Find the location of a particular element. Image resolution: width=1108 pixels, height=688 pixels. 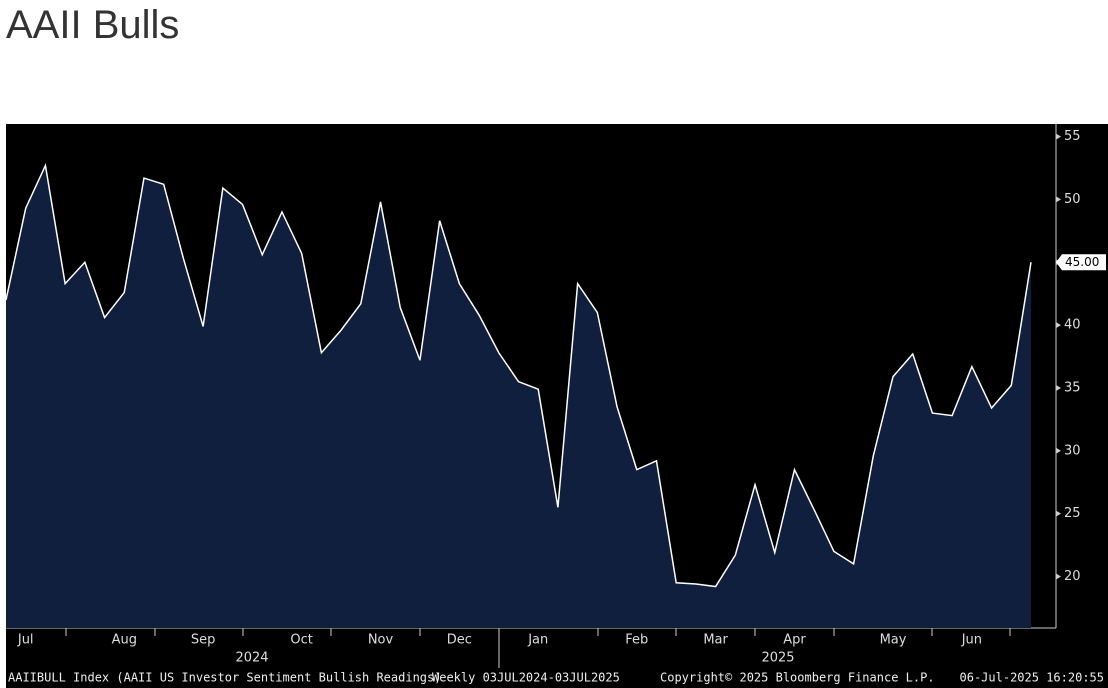

last-value-box is located at coordinates (1081, 262).